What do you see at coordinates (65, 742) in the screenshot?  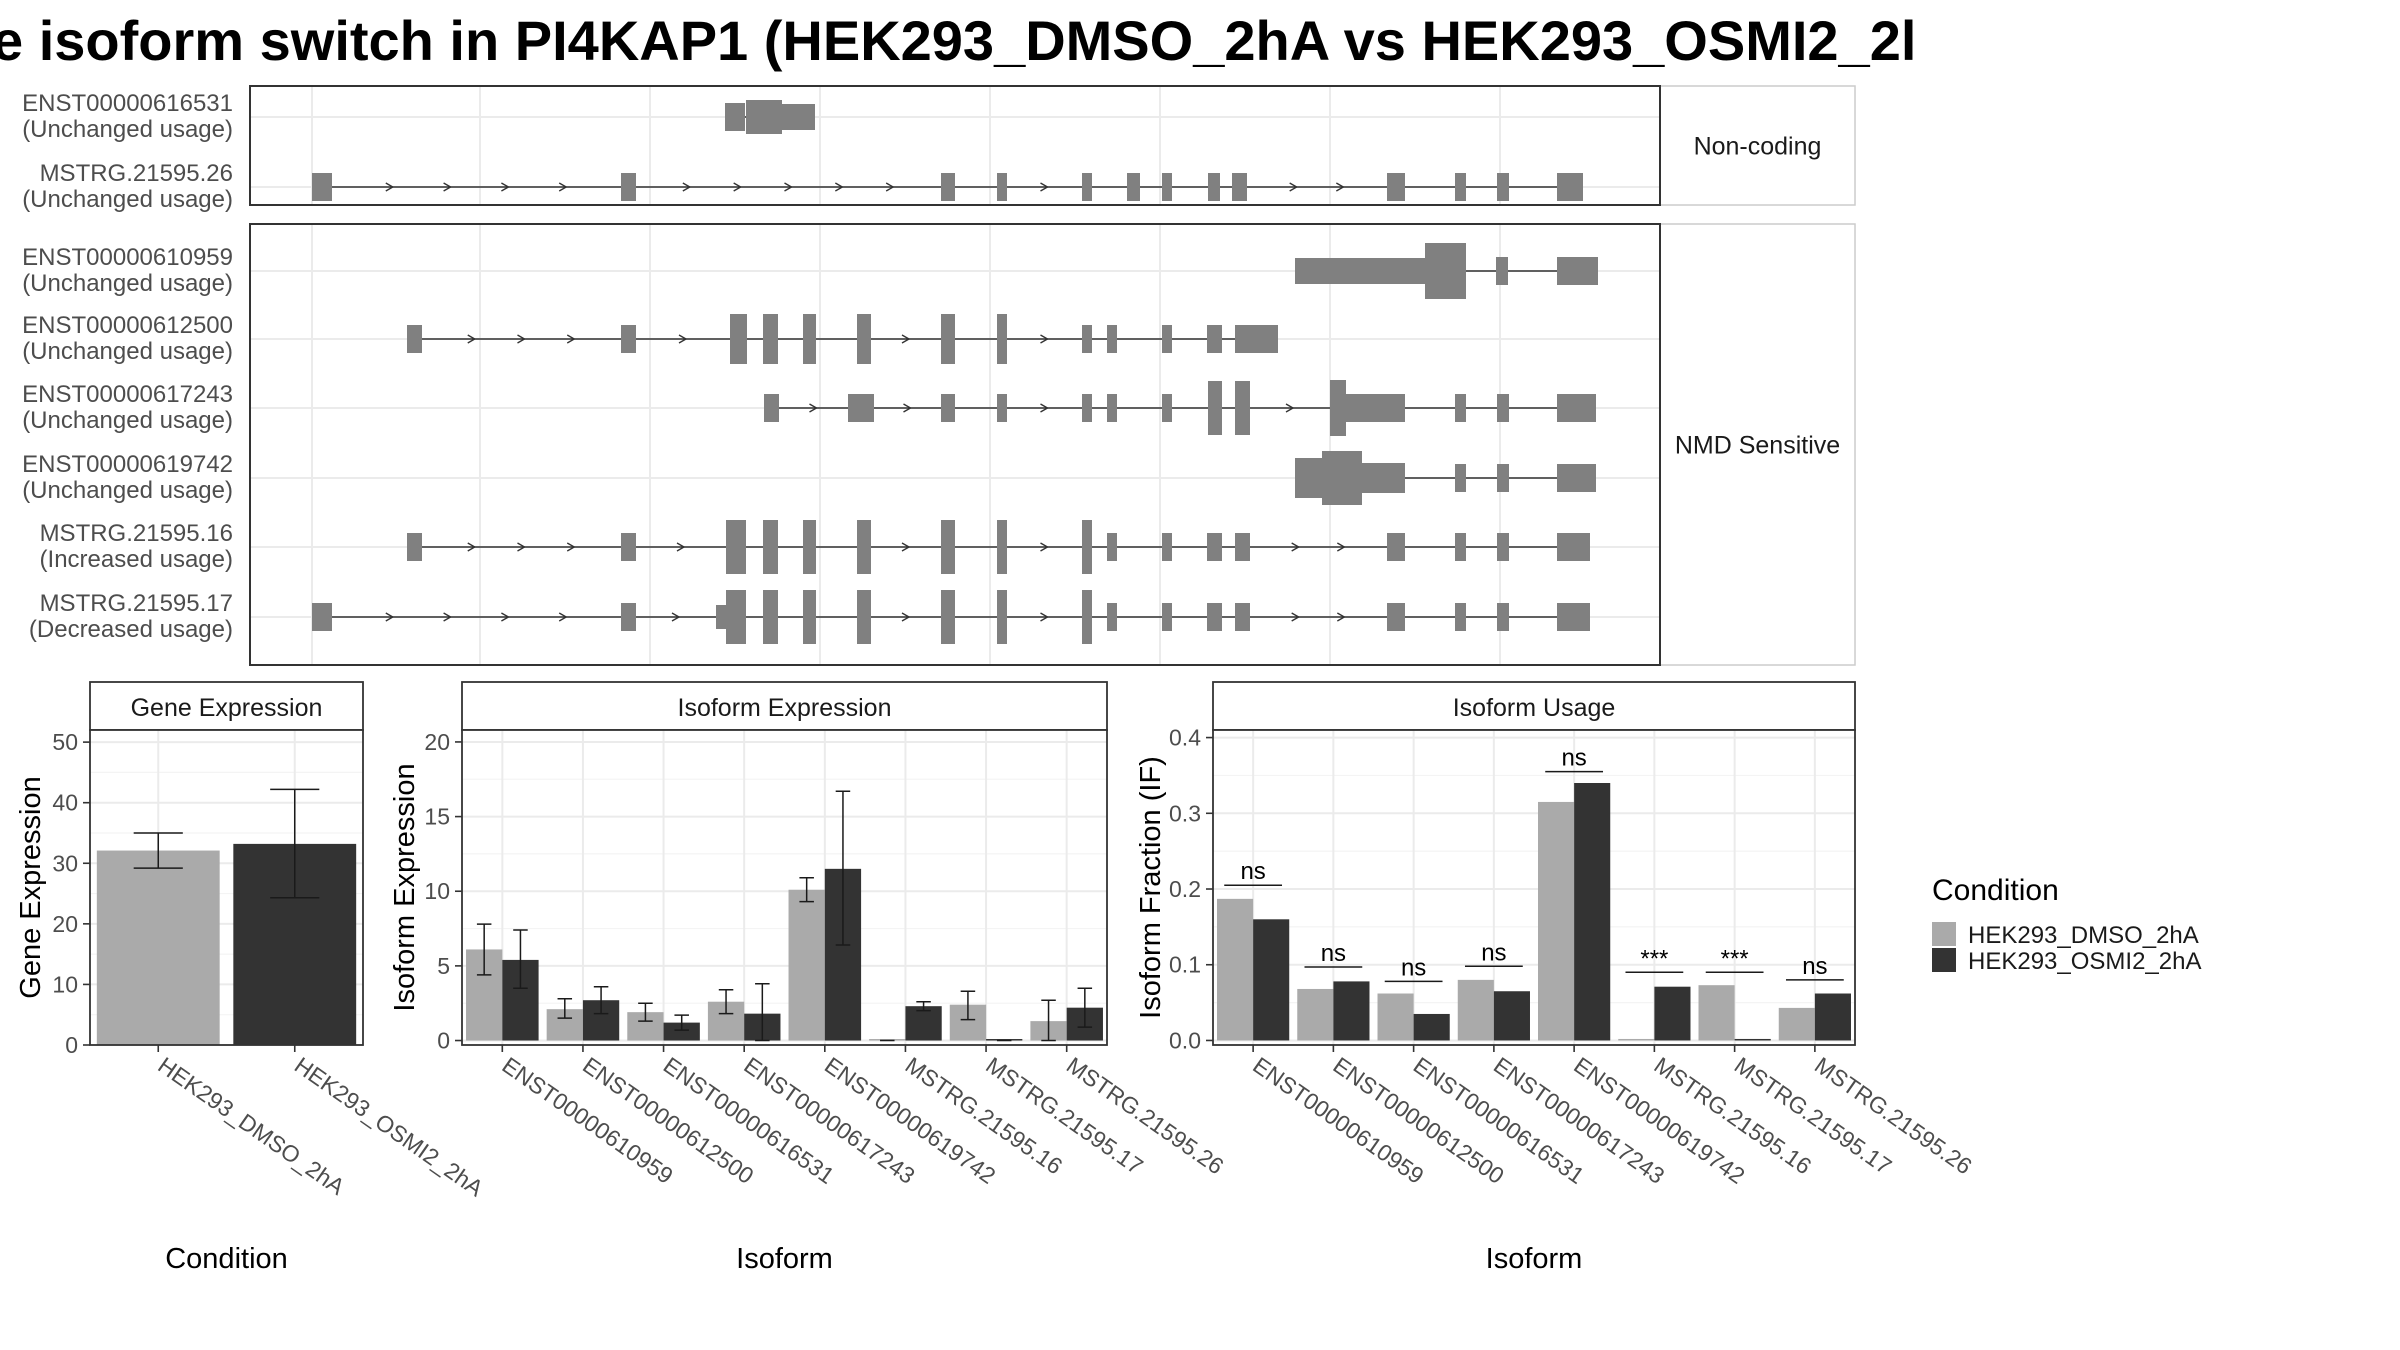 I see `y-tick-label: 50` at bounding box center [65, 742].